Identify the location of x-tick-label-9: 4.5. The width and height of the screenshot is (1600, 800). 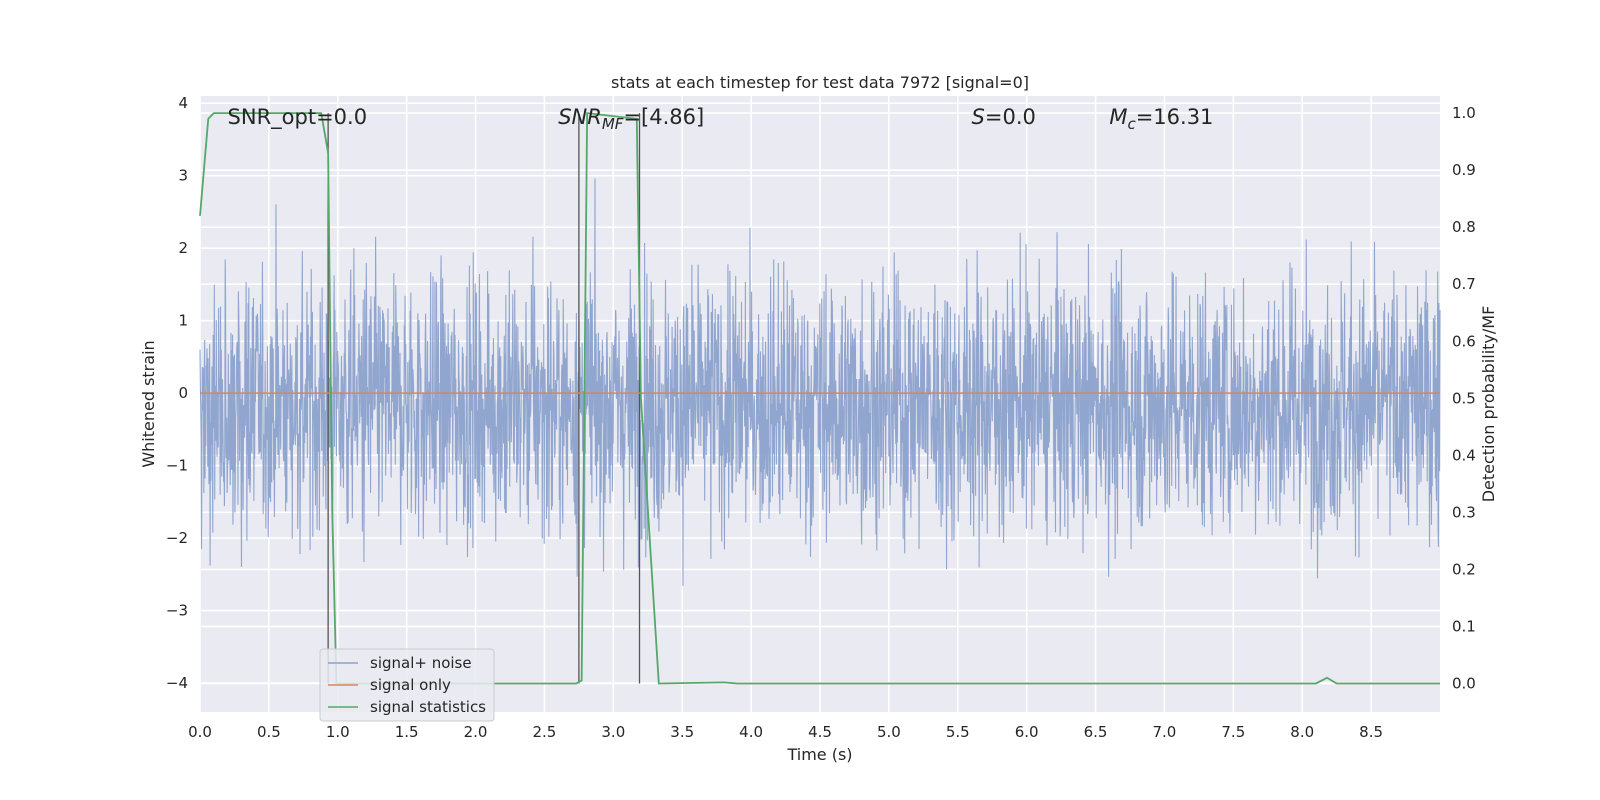
(820, 732).